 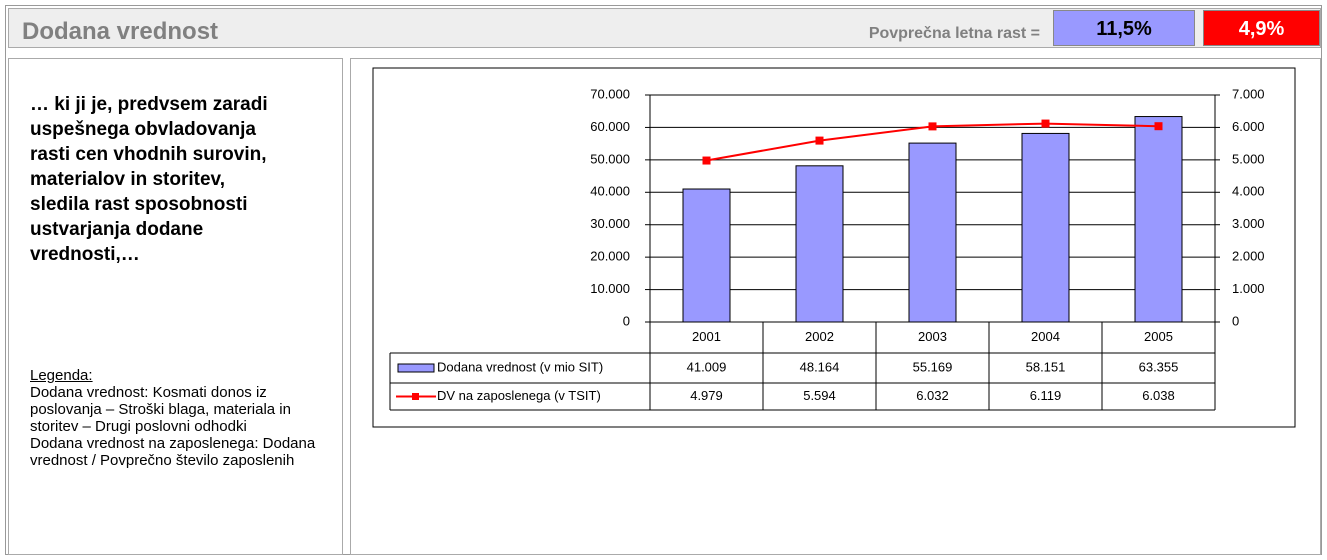 I want to click on legend-title: Legenda:, so click(x=61, y=375).